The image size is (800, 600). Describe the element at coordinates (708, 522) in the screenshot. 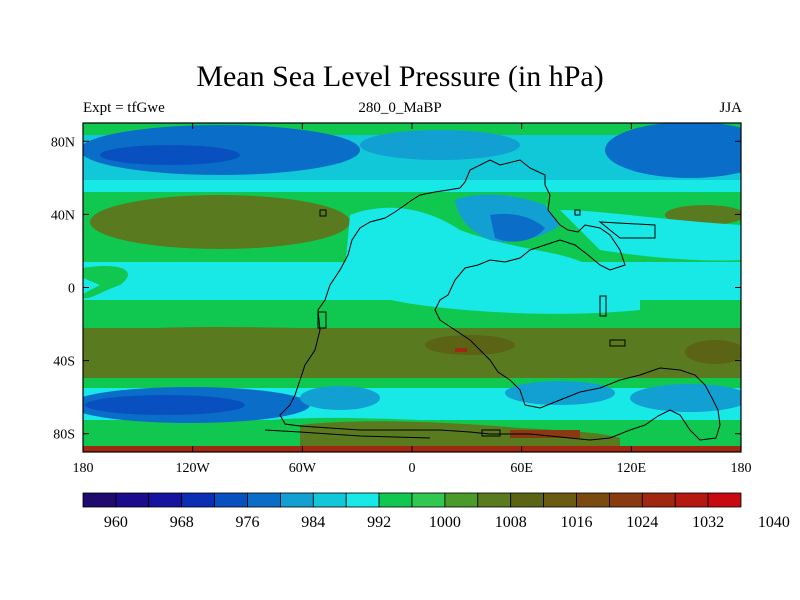

I see `colorbar-label: 1032` at that location.